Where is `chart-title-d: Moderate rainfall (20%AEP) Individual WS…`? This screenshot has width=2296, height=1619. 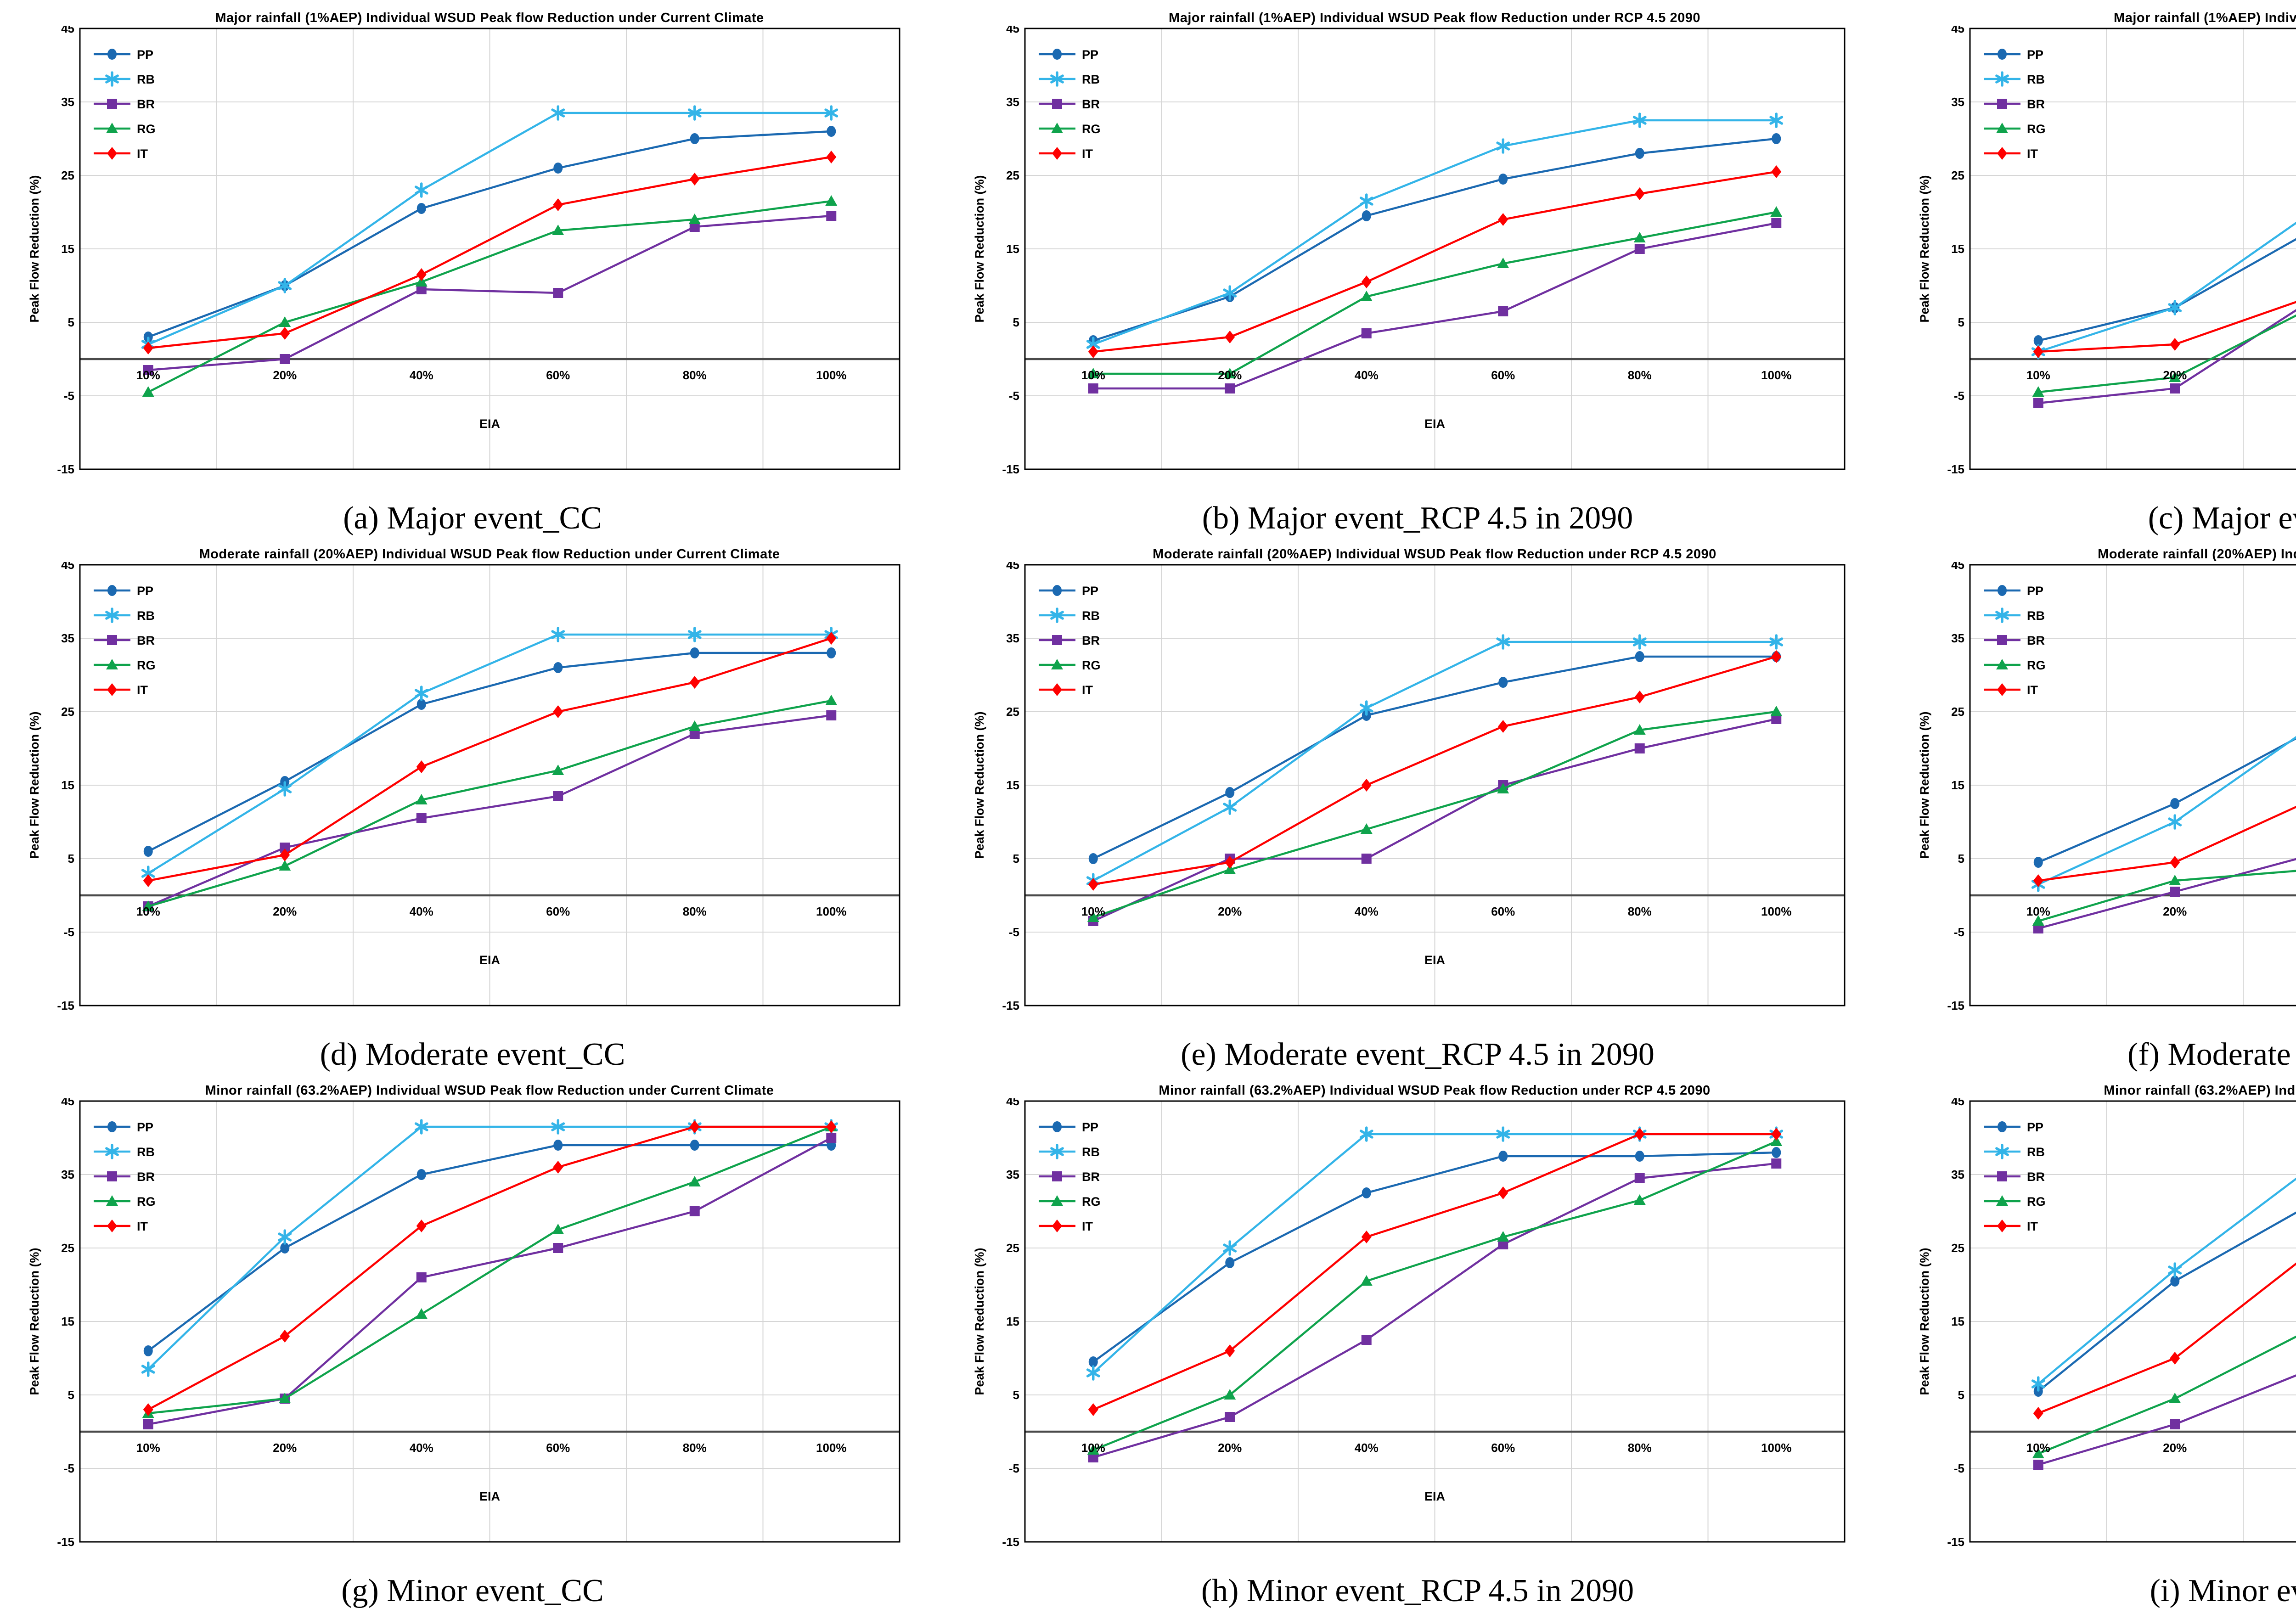 chart-title-d: Moderate rainfall (20%AEP) Individual WS… is located at coordinates (490, 554).